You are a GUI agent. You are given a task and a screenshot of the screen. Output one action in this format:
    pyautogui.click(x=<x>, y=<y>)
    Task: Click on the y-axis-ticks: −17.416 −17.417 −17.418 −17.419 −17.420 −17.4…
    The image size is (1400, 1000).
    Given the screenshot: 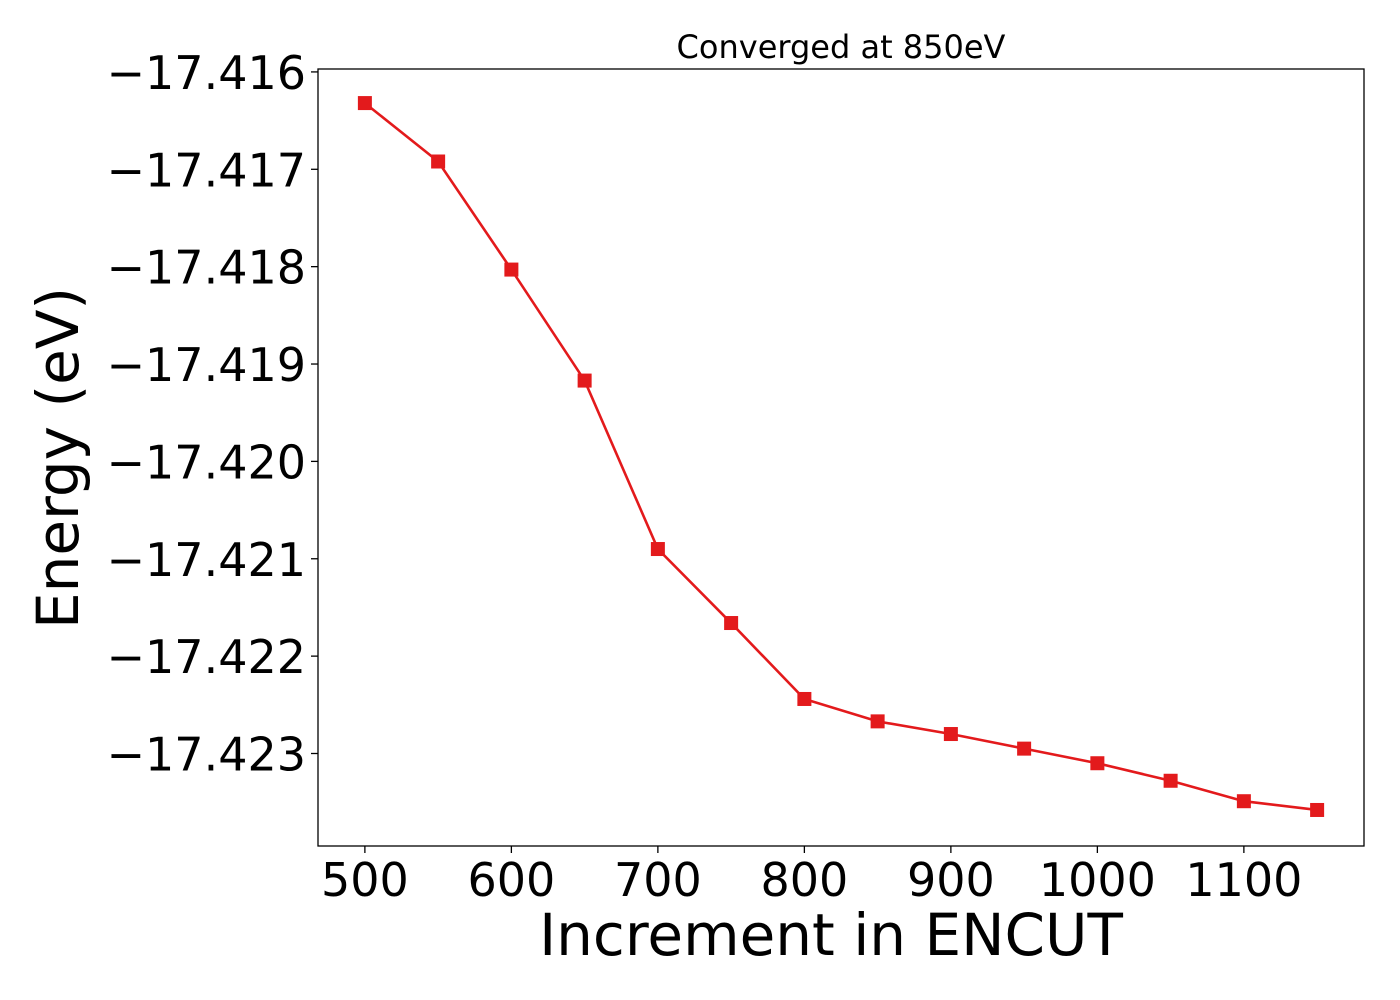 What is the action you would take?
    pyautogui.click(x=212, y=414)
    